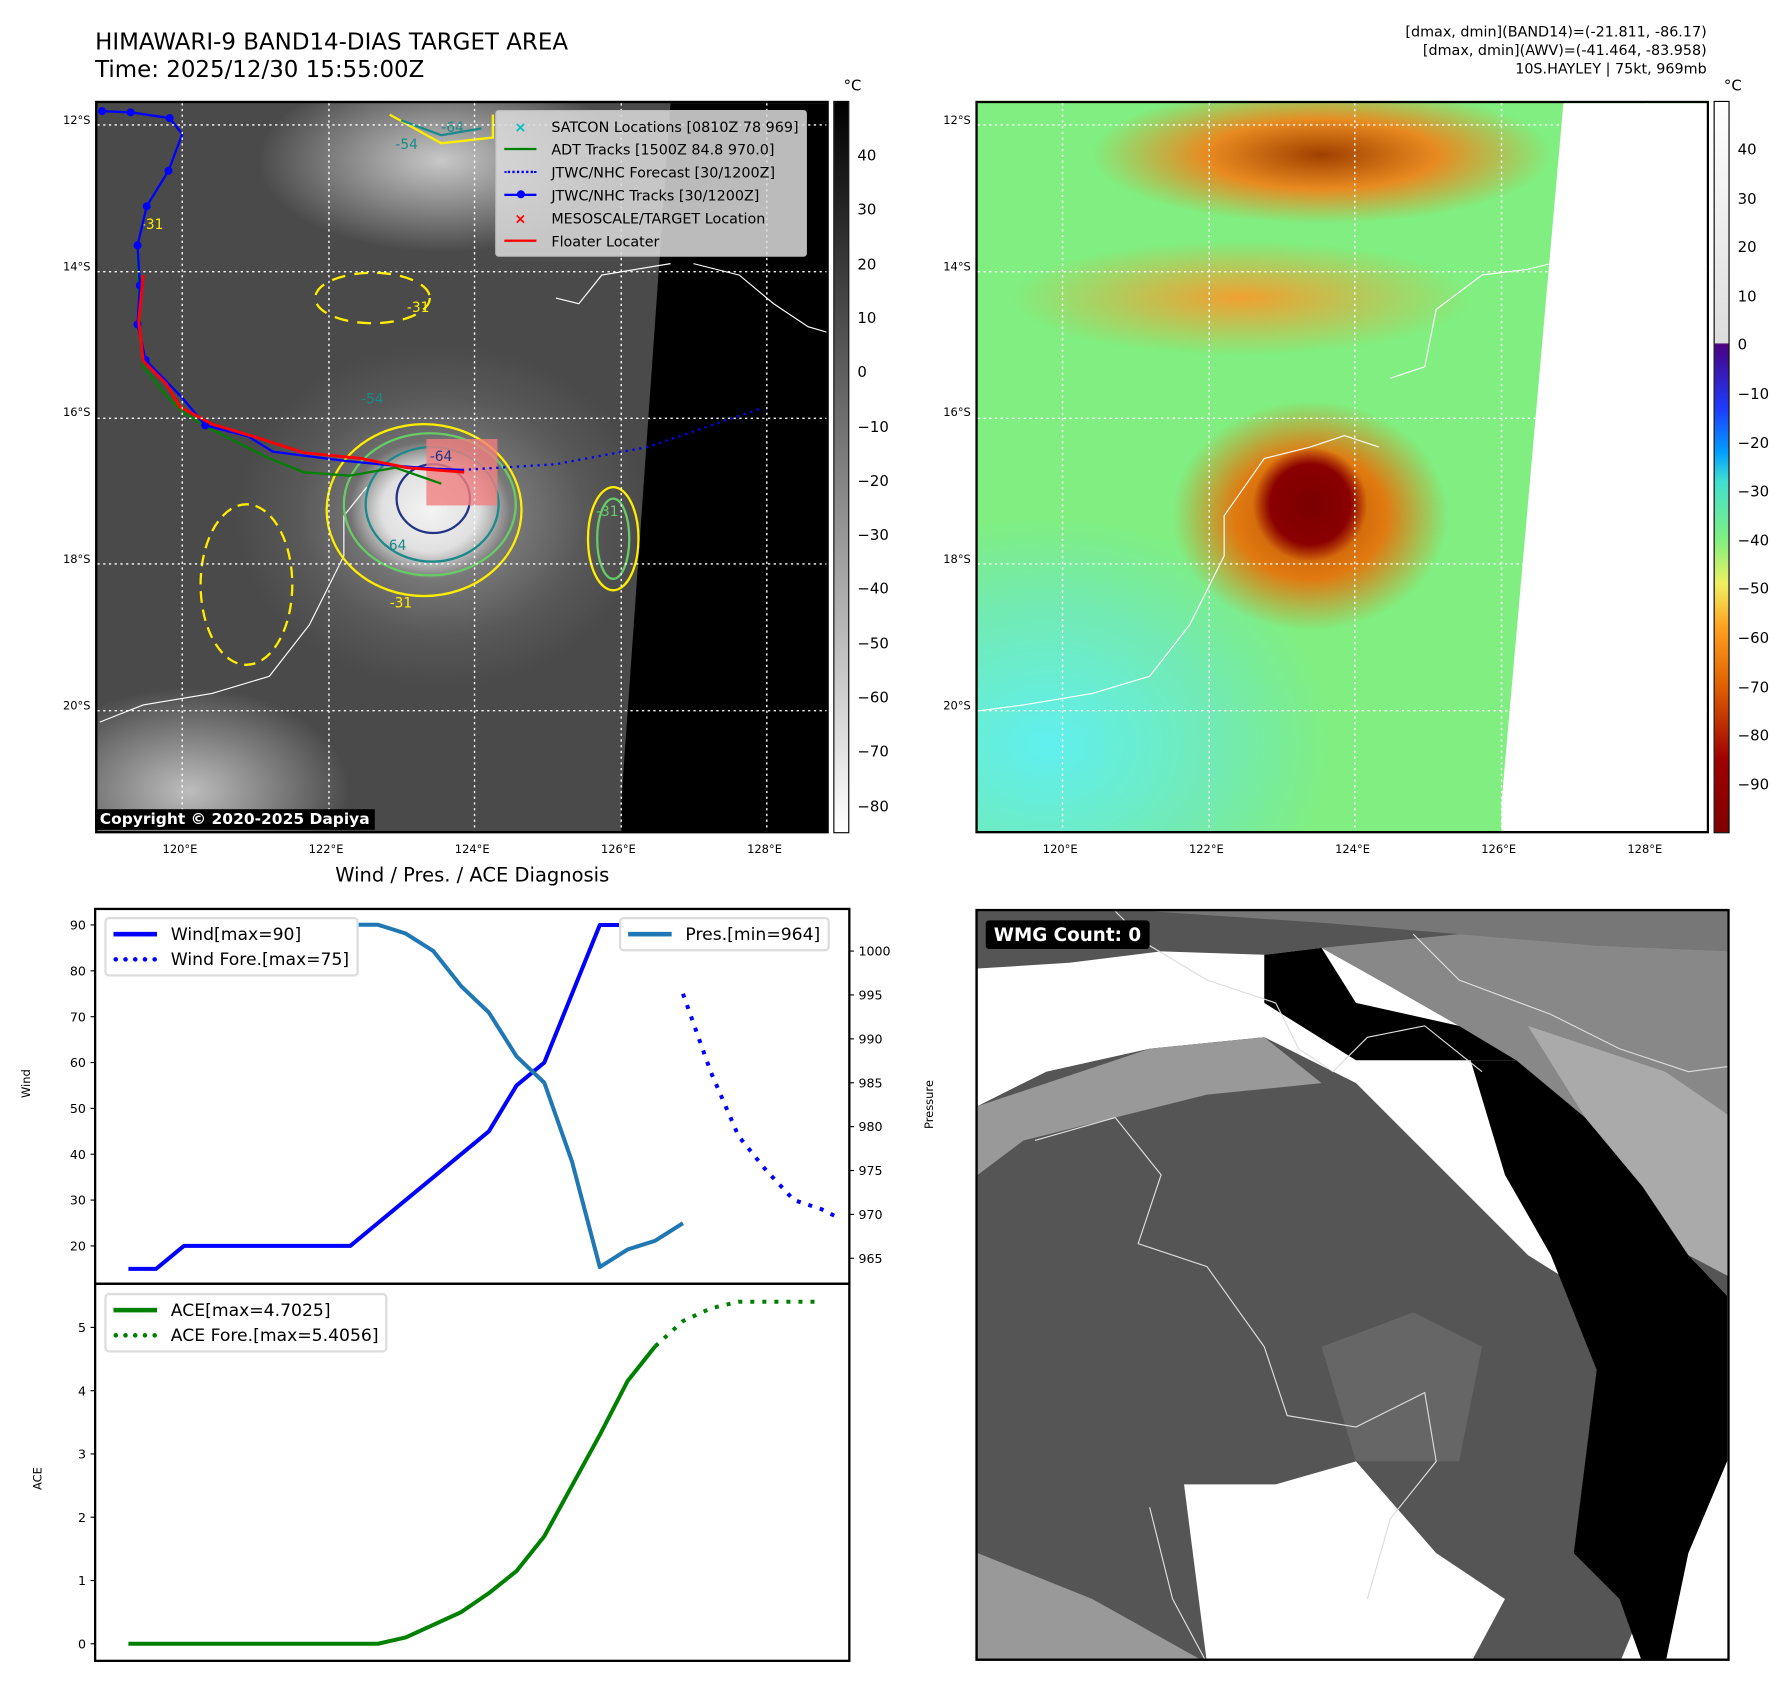 The height and width of the screenshot is (1691, 1788). Describe the element at coordinates (78, 970) in the screenshot. I see `y-tick-label: 80` at that location.